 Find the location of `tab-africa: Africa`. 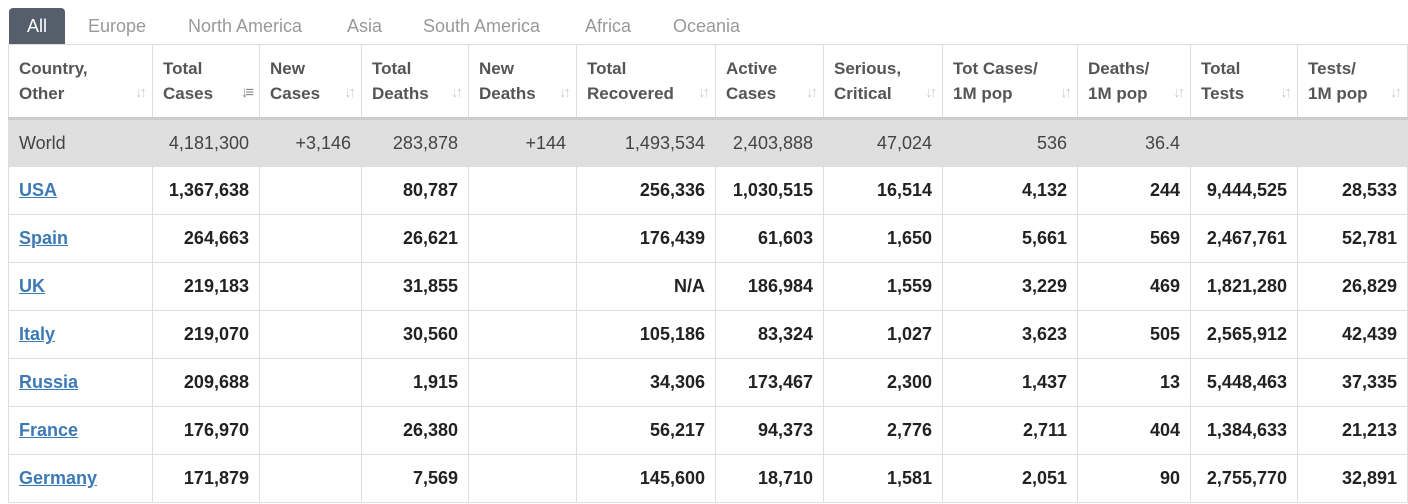

tab-africa: Africa is located at coordinates (608, 26).